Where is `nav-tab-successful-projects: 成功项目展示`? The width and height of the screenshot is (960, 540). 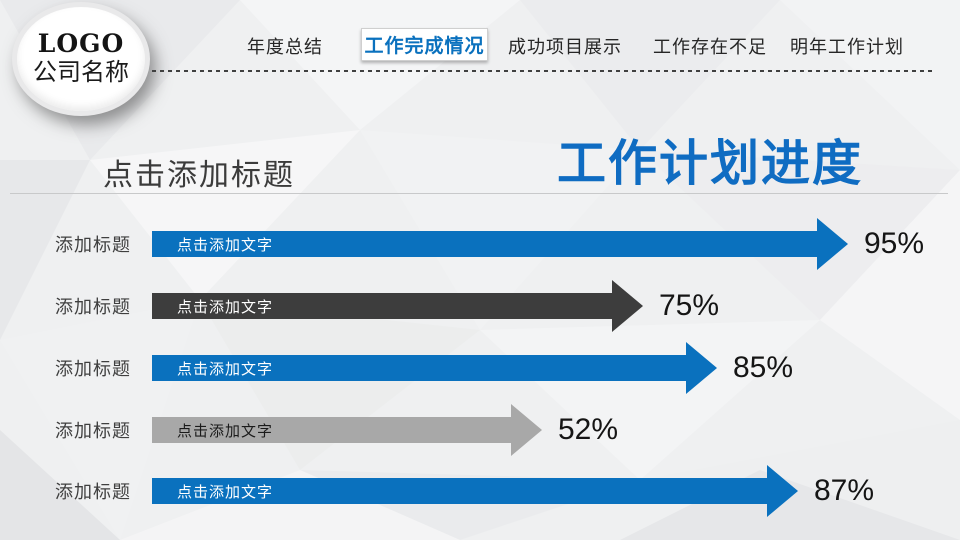 nav-tab-successful-projects: 成功项目展示 is located at coordinates (565, 47).